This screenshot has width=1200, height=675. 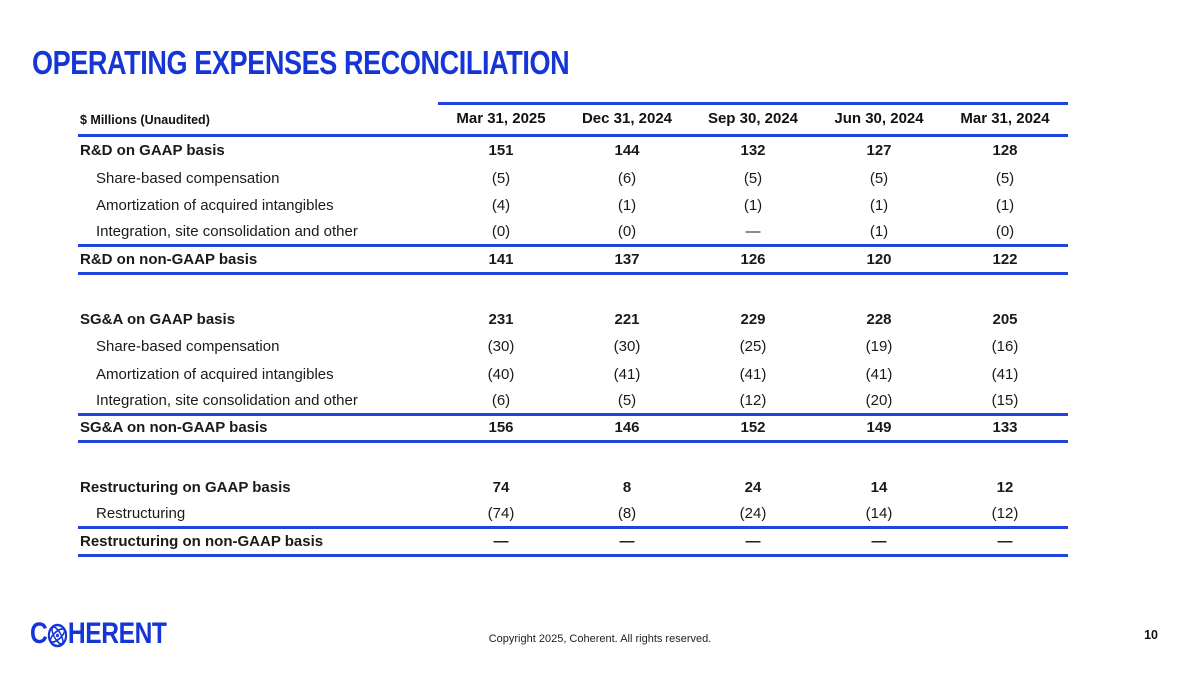 What do you see at coordinates (1005, 206) in the screenshot?
I see `row-value-col-4: (1)` at bounding box center [1005, 206].